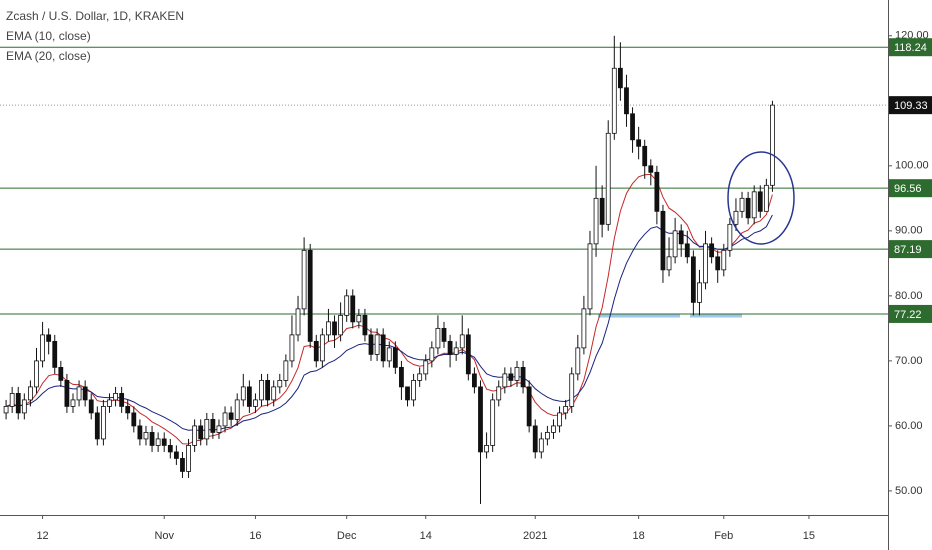 This screenshot has width=932, height=550. What do you see at coordinates (912, 166) in the screenshot?
I see `y-tick-label: 100.00` at bounding box center [912, 166].